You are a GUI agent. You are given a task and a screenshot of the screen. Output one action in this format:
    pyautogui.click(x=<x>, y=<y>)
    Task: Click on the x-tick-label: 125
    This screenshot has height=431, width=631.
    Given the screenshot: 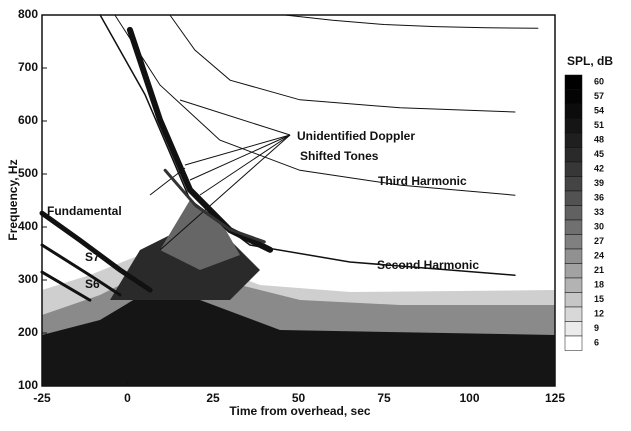 What is the action you would take?
    pyautogui.click(x=555, y=398)
    